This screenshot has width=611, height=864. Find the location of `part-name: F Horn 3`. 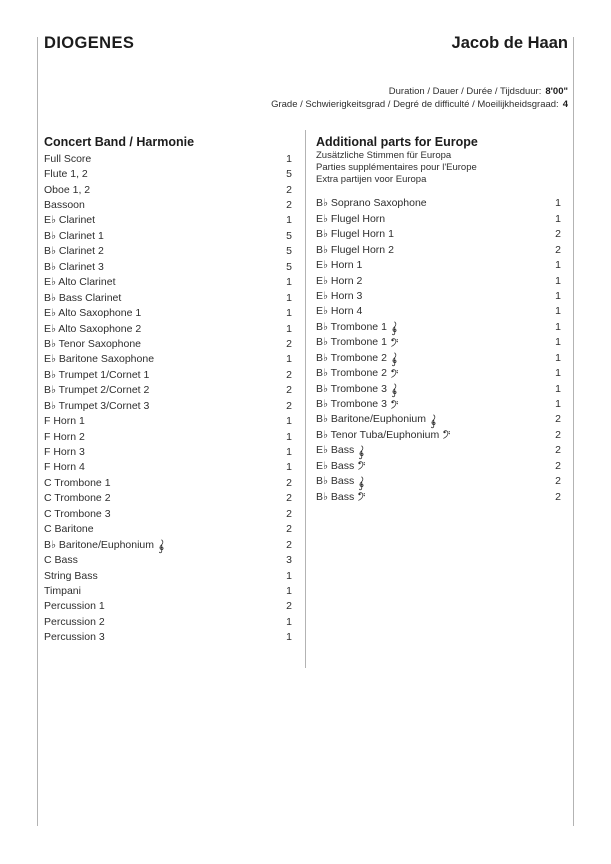

part-name: F Horn 3 is located at coordinates (64, 452).